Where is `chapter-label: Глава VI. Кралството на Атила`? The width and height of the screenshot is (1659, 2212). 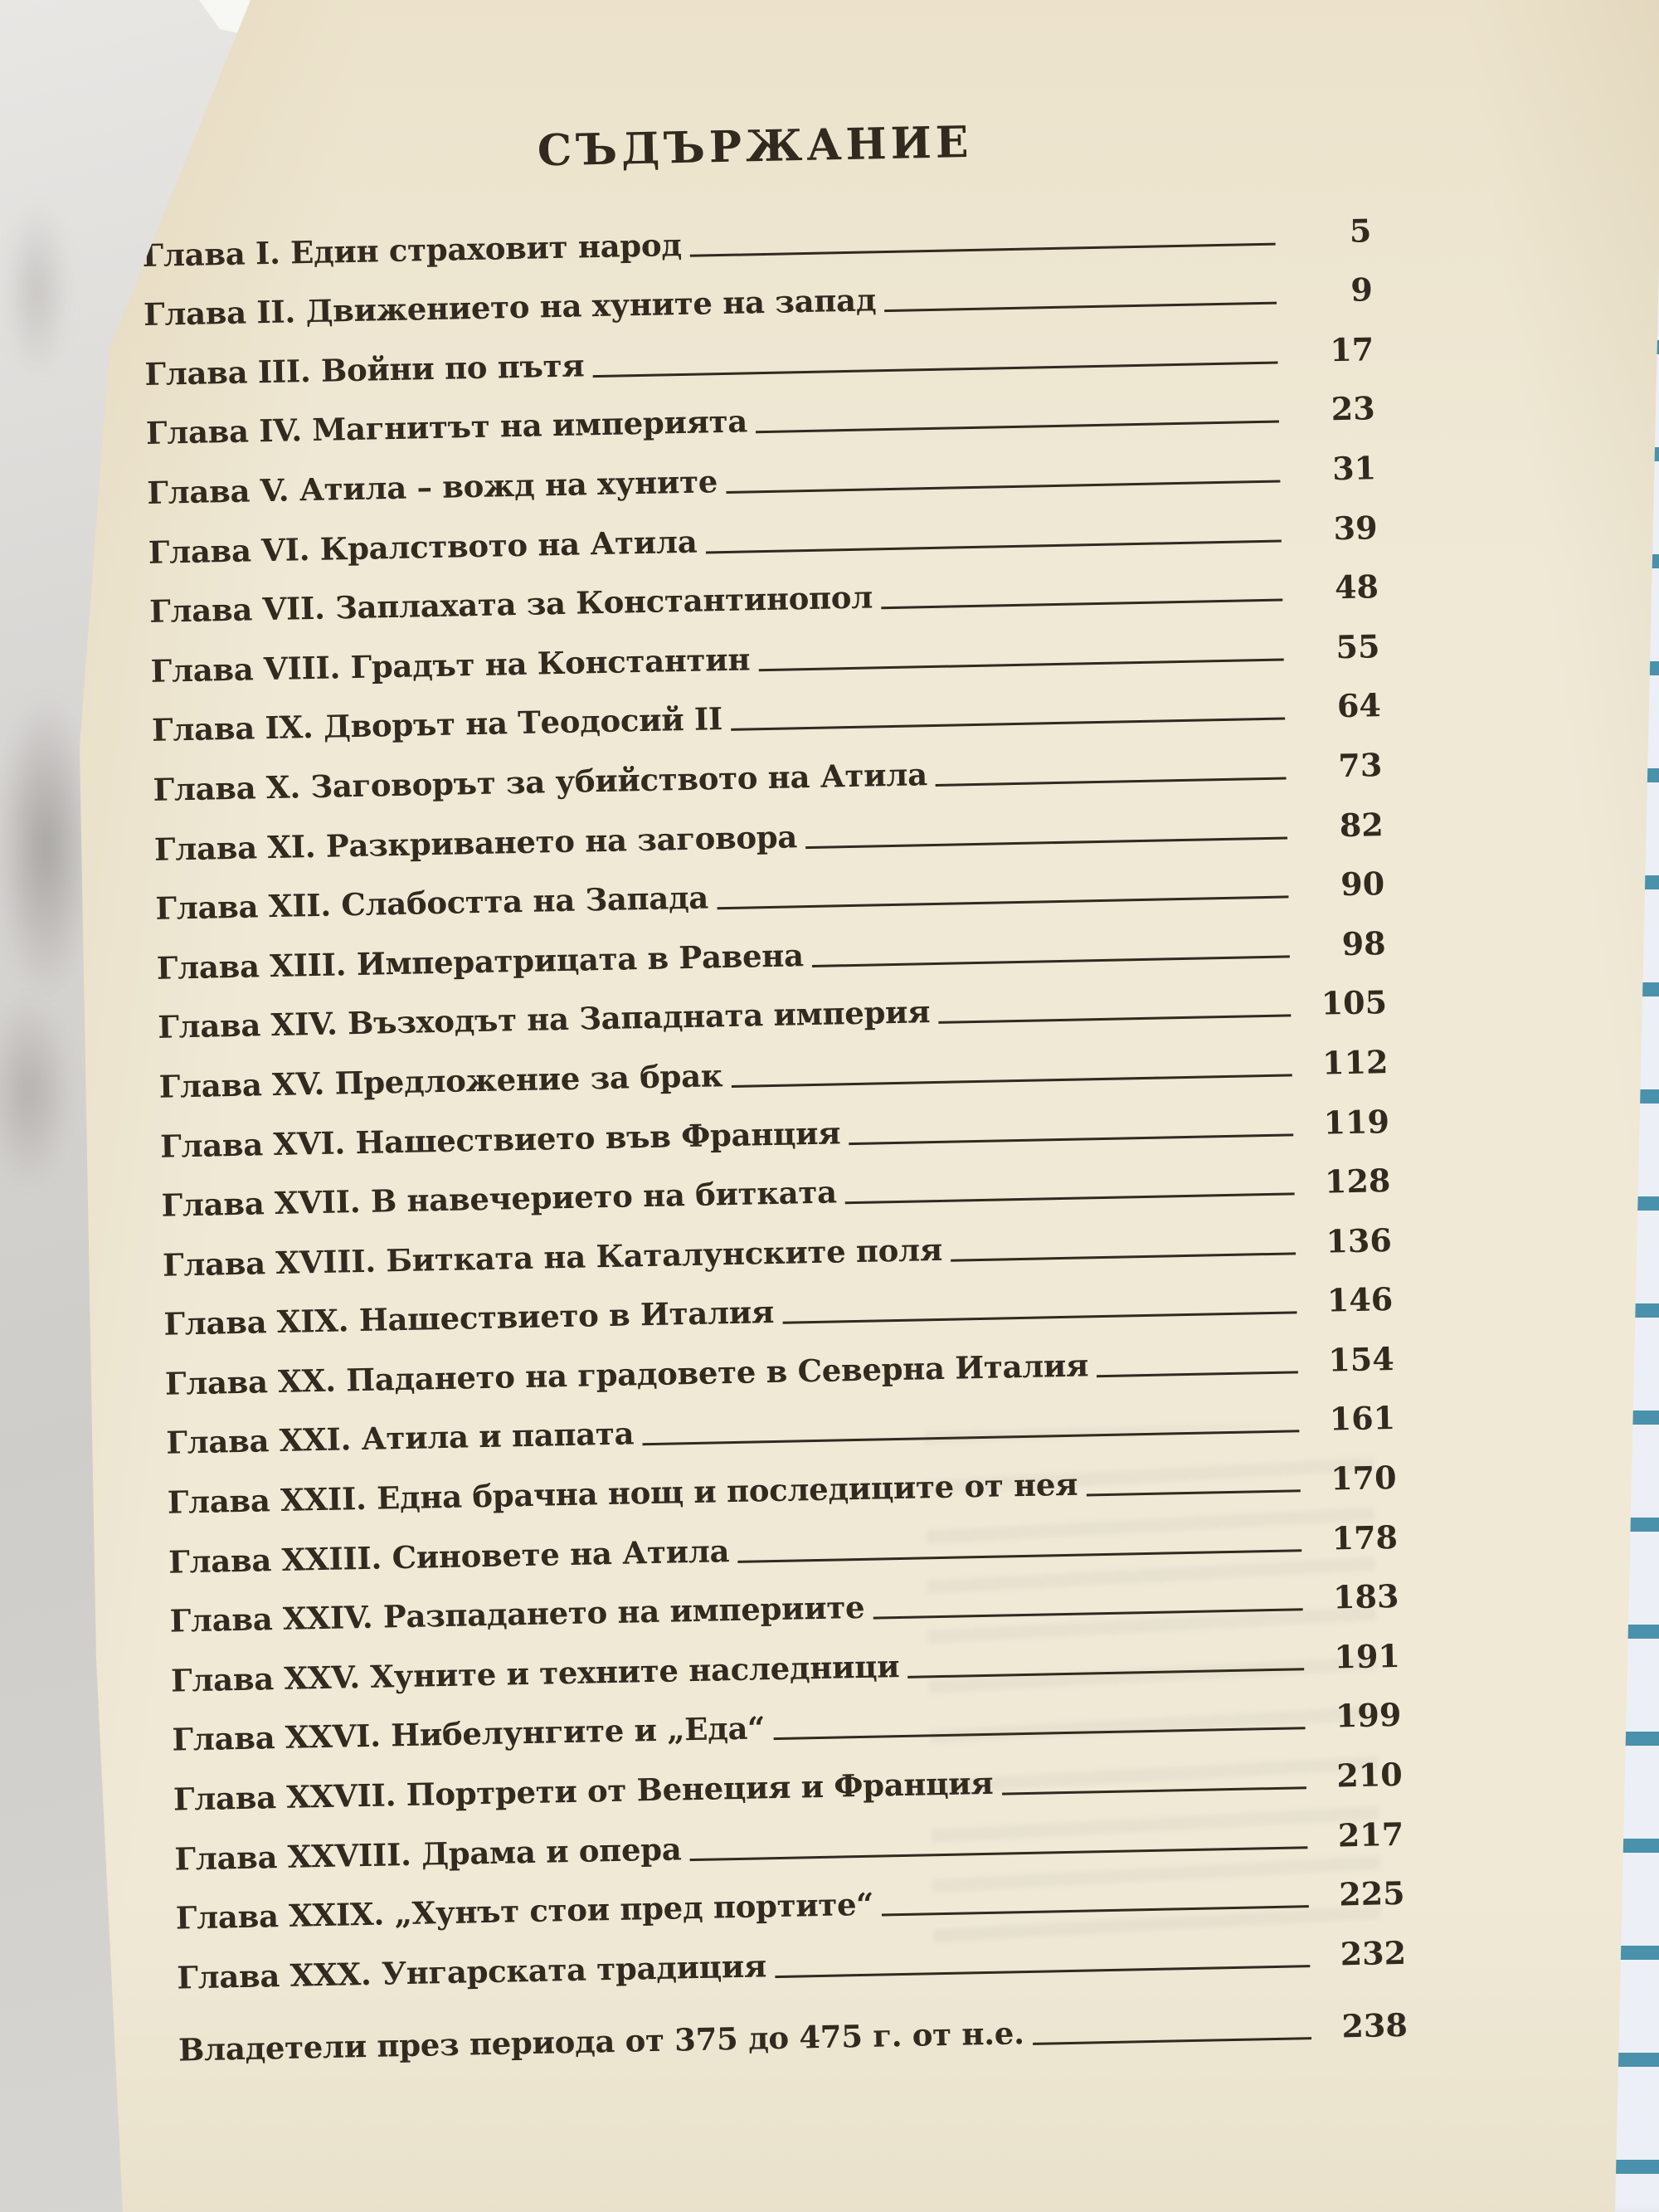 chapter-label: Глава VI. Кралството на Атила is located at coordinates (423, 547).